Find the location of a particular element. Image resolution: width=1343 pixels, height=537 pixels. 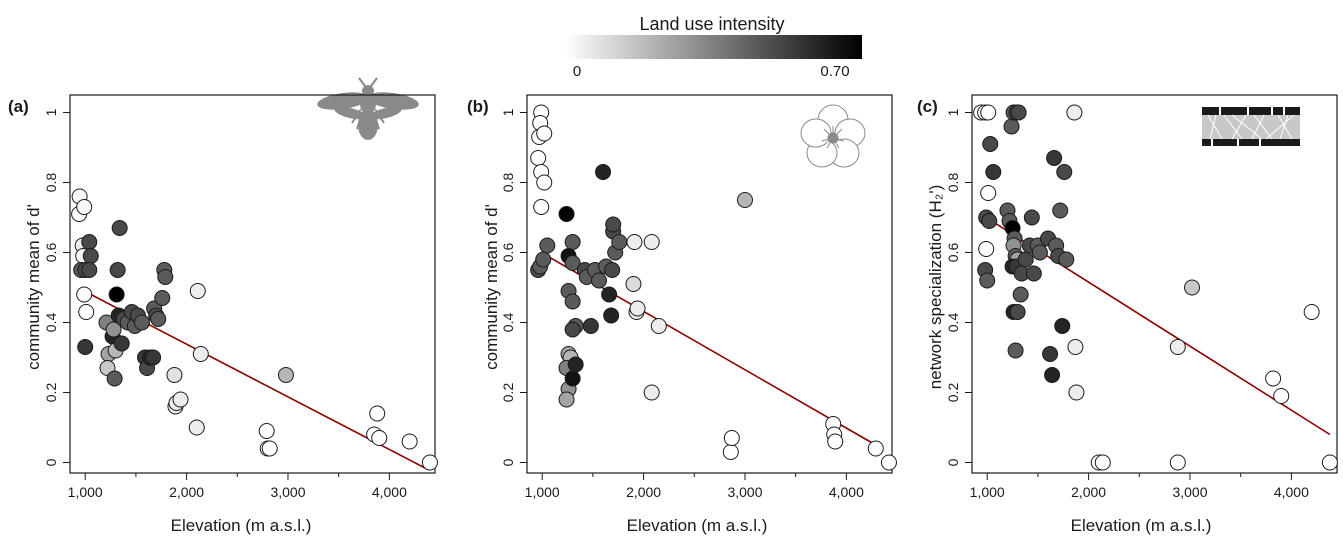

x-tick-label-a: 3,000 is located at coordinates (287, 492).